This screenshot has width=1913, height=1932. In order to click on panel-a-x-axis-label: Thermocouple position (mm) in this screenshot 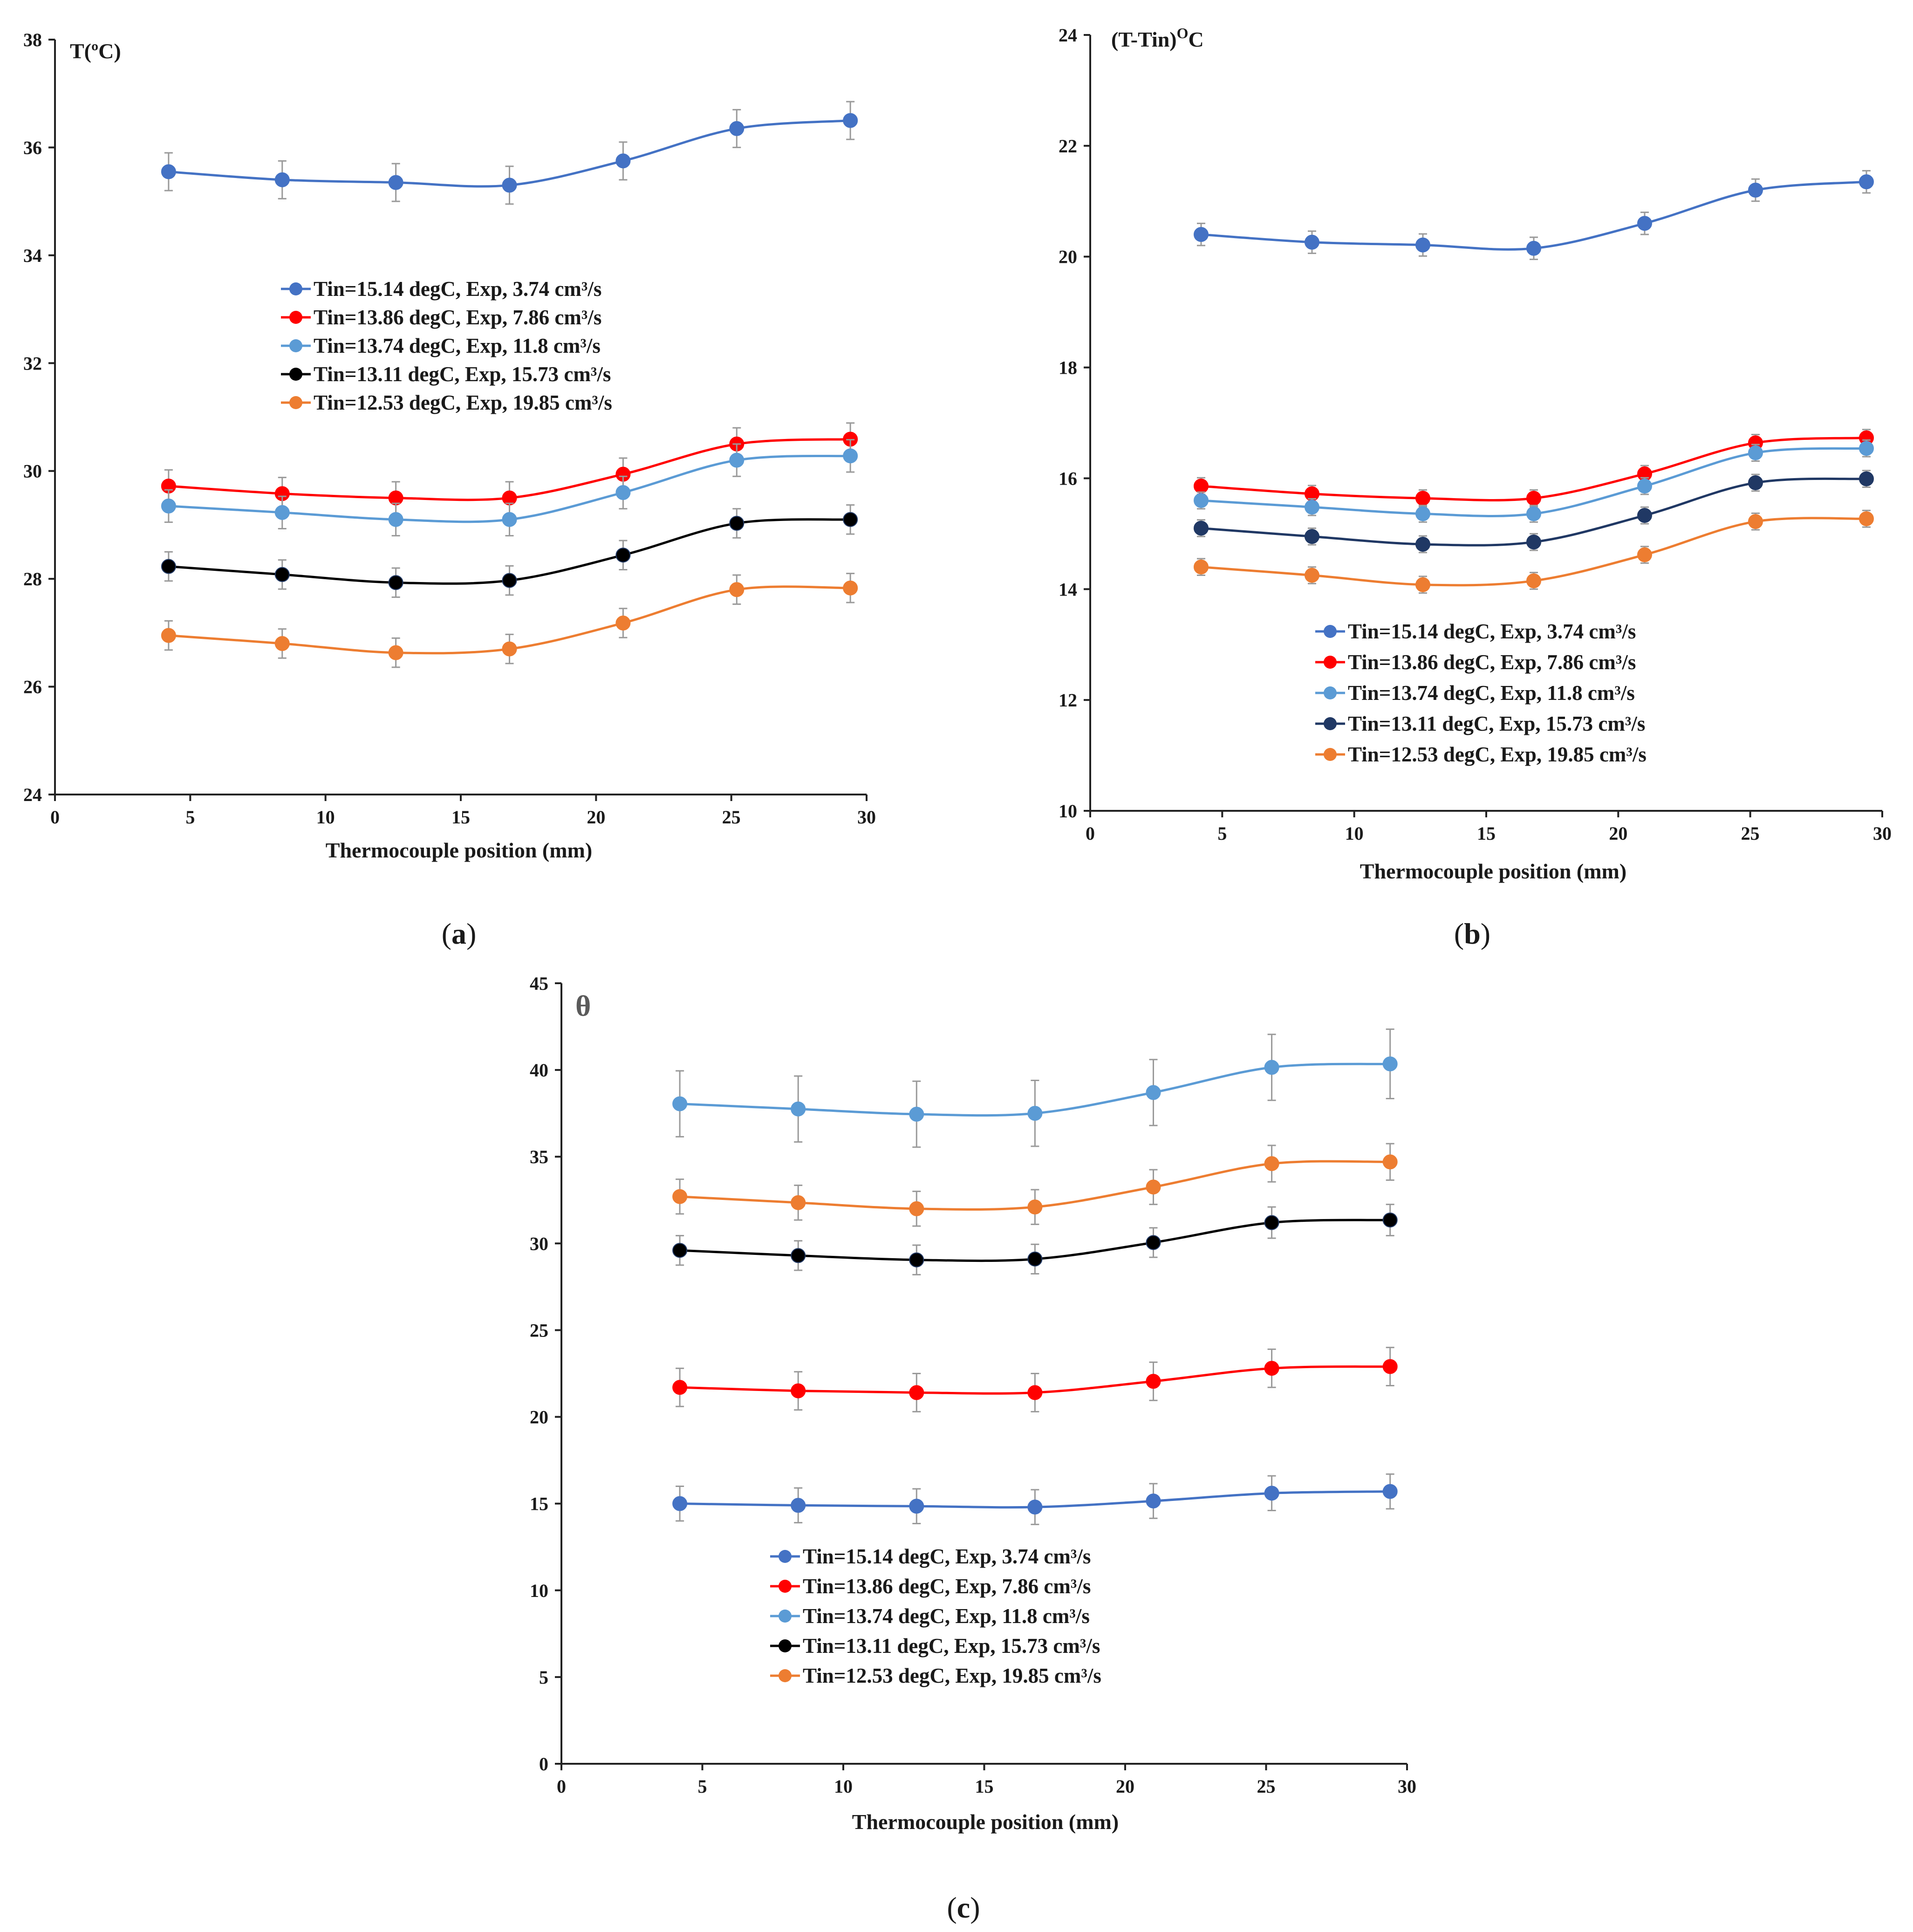, I will do `click(459, 850)`.